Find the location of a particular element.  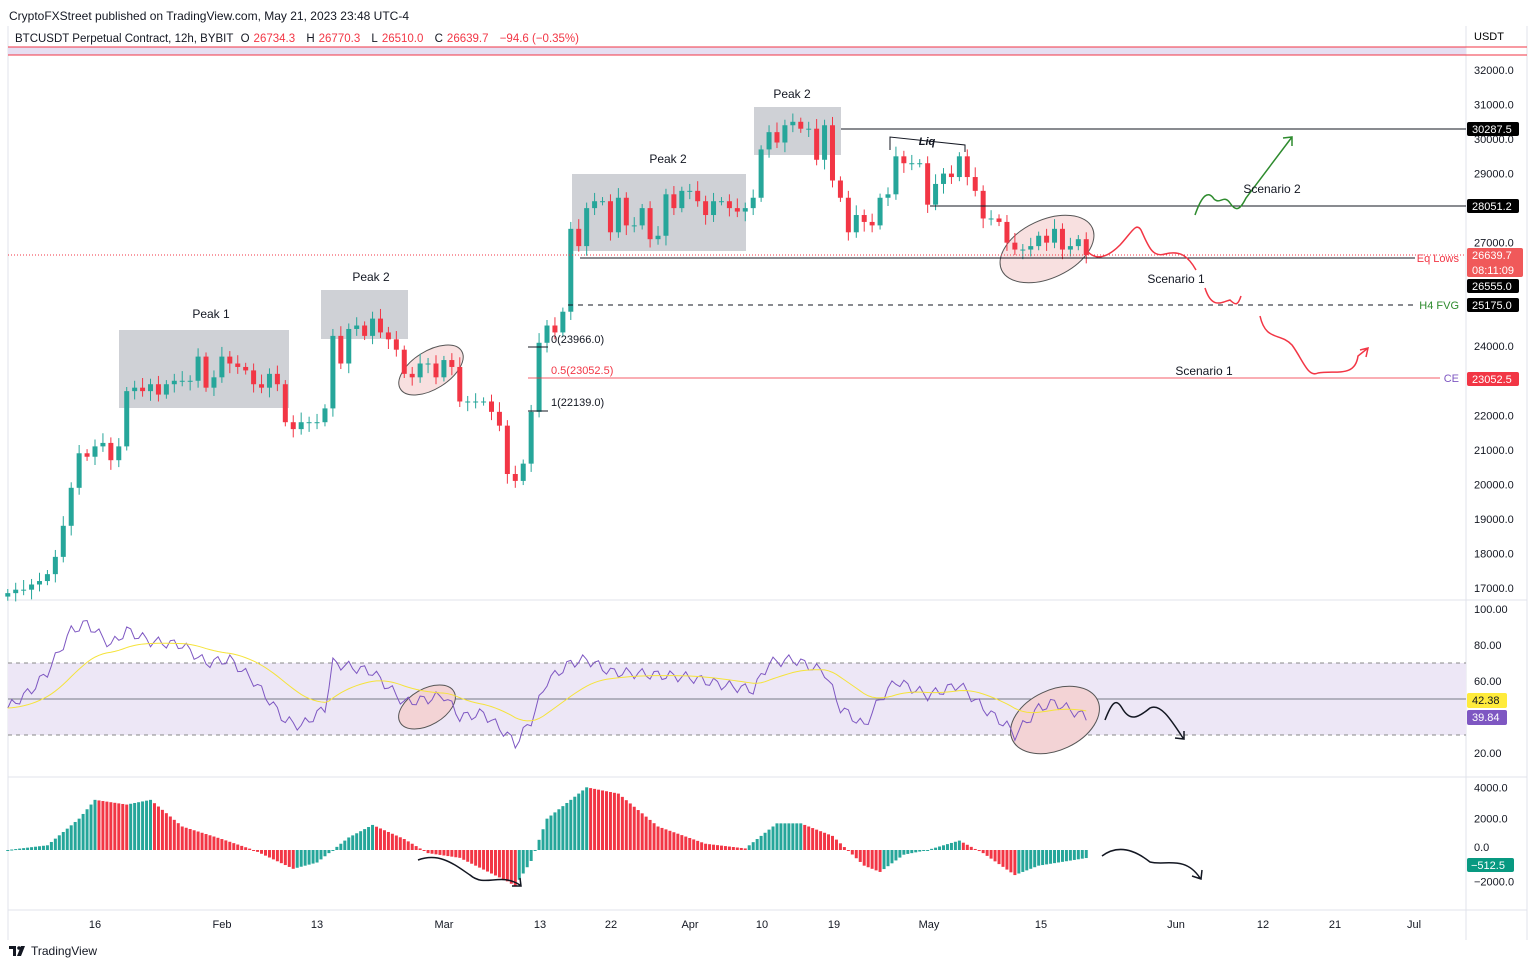

scenario1-path-a is located at coordinates (1142, 248).